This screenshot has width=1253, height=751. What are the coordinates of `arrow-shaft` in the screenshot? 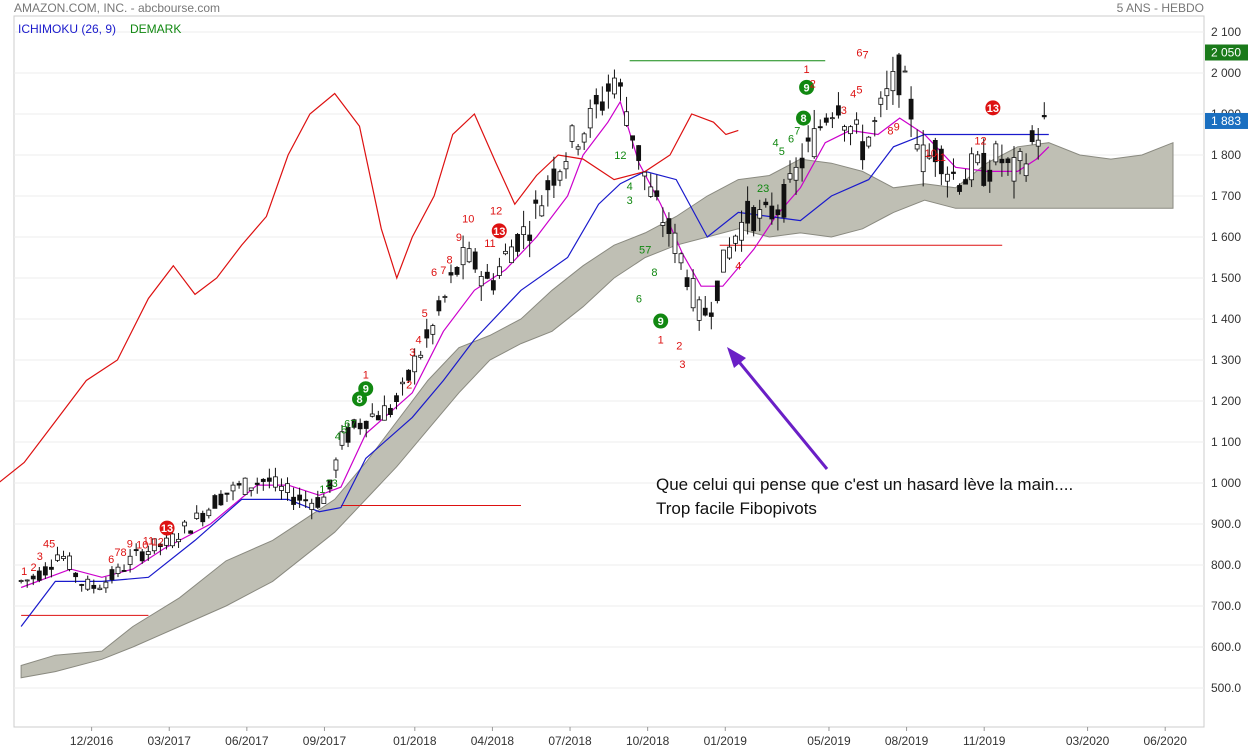 It's located at (781, 413).